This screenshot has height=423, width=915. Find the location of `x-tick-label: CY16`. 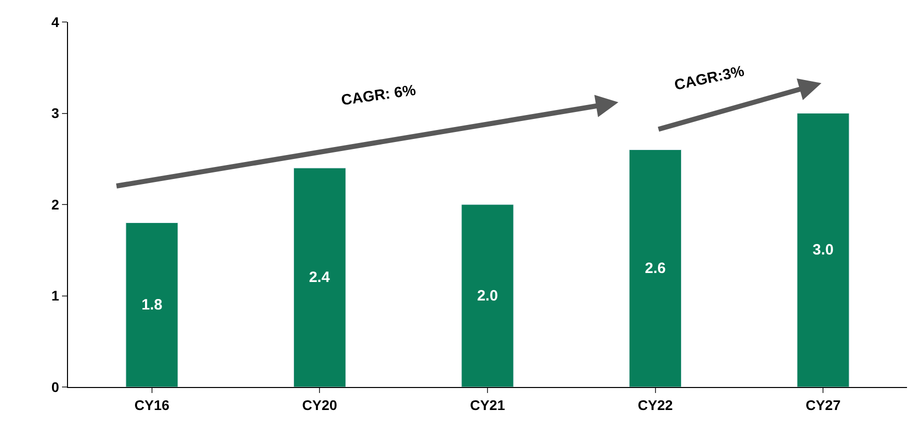

x-tick-label: CY16 is located at coordinates (152, 404).